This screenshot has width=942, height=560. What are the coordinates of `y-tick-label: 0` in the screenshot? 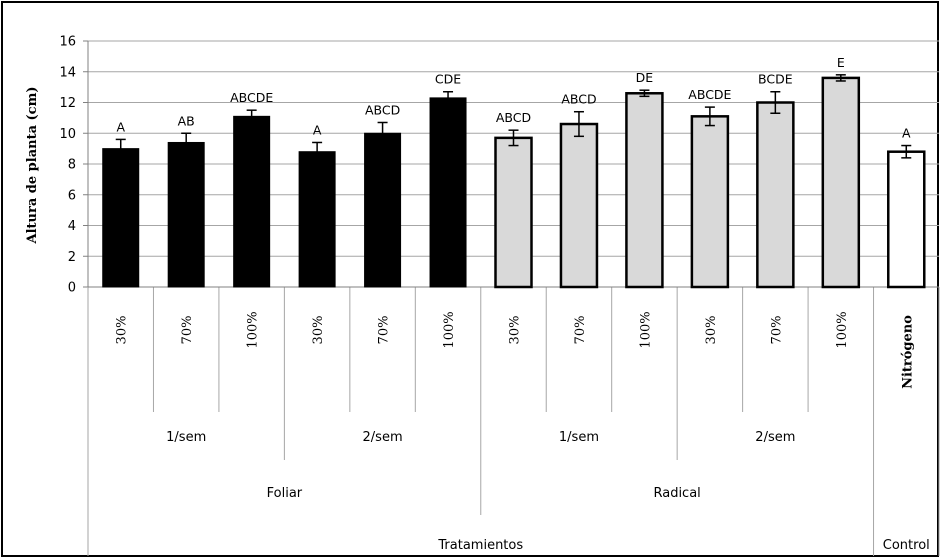 It's located at (72, 288).